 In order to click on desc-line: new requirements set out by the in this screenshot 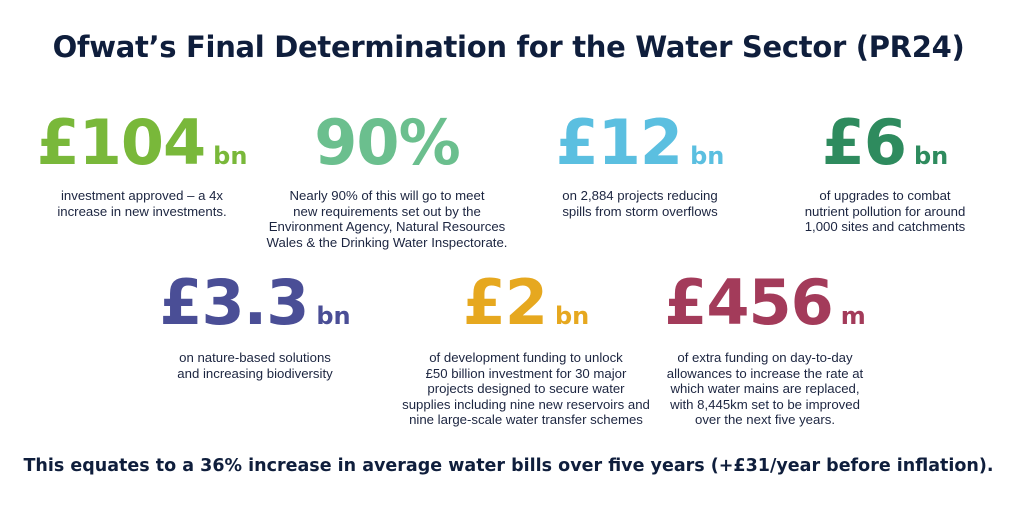, I will do `click(387, 211)`.